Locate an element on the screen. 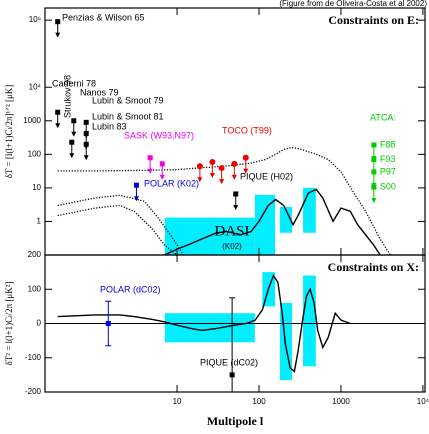  panel-title: Constraints on E: is located at coordinates (373, 20).